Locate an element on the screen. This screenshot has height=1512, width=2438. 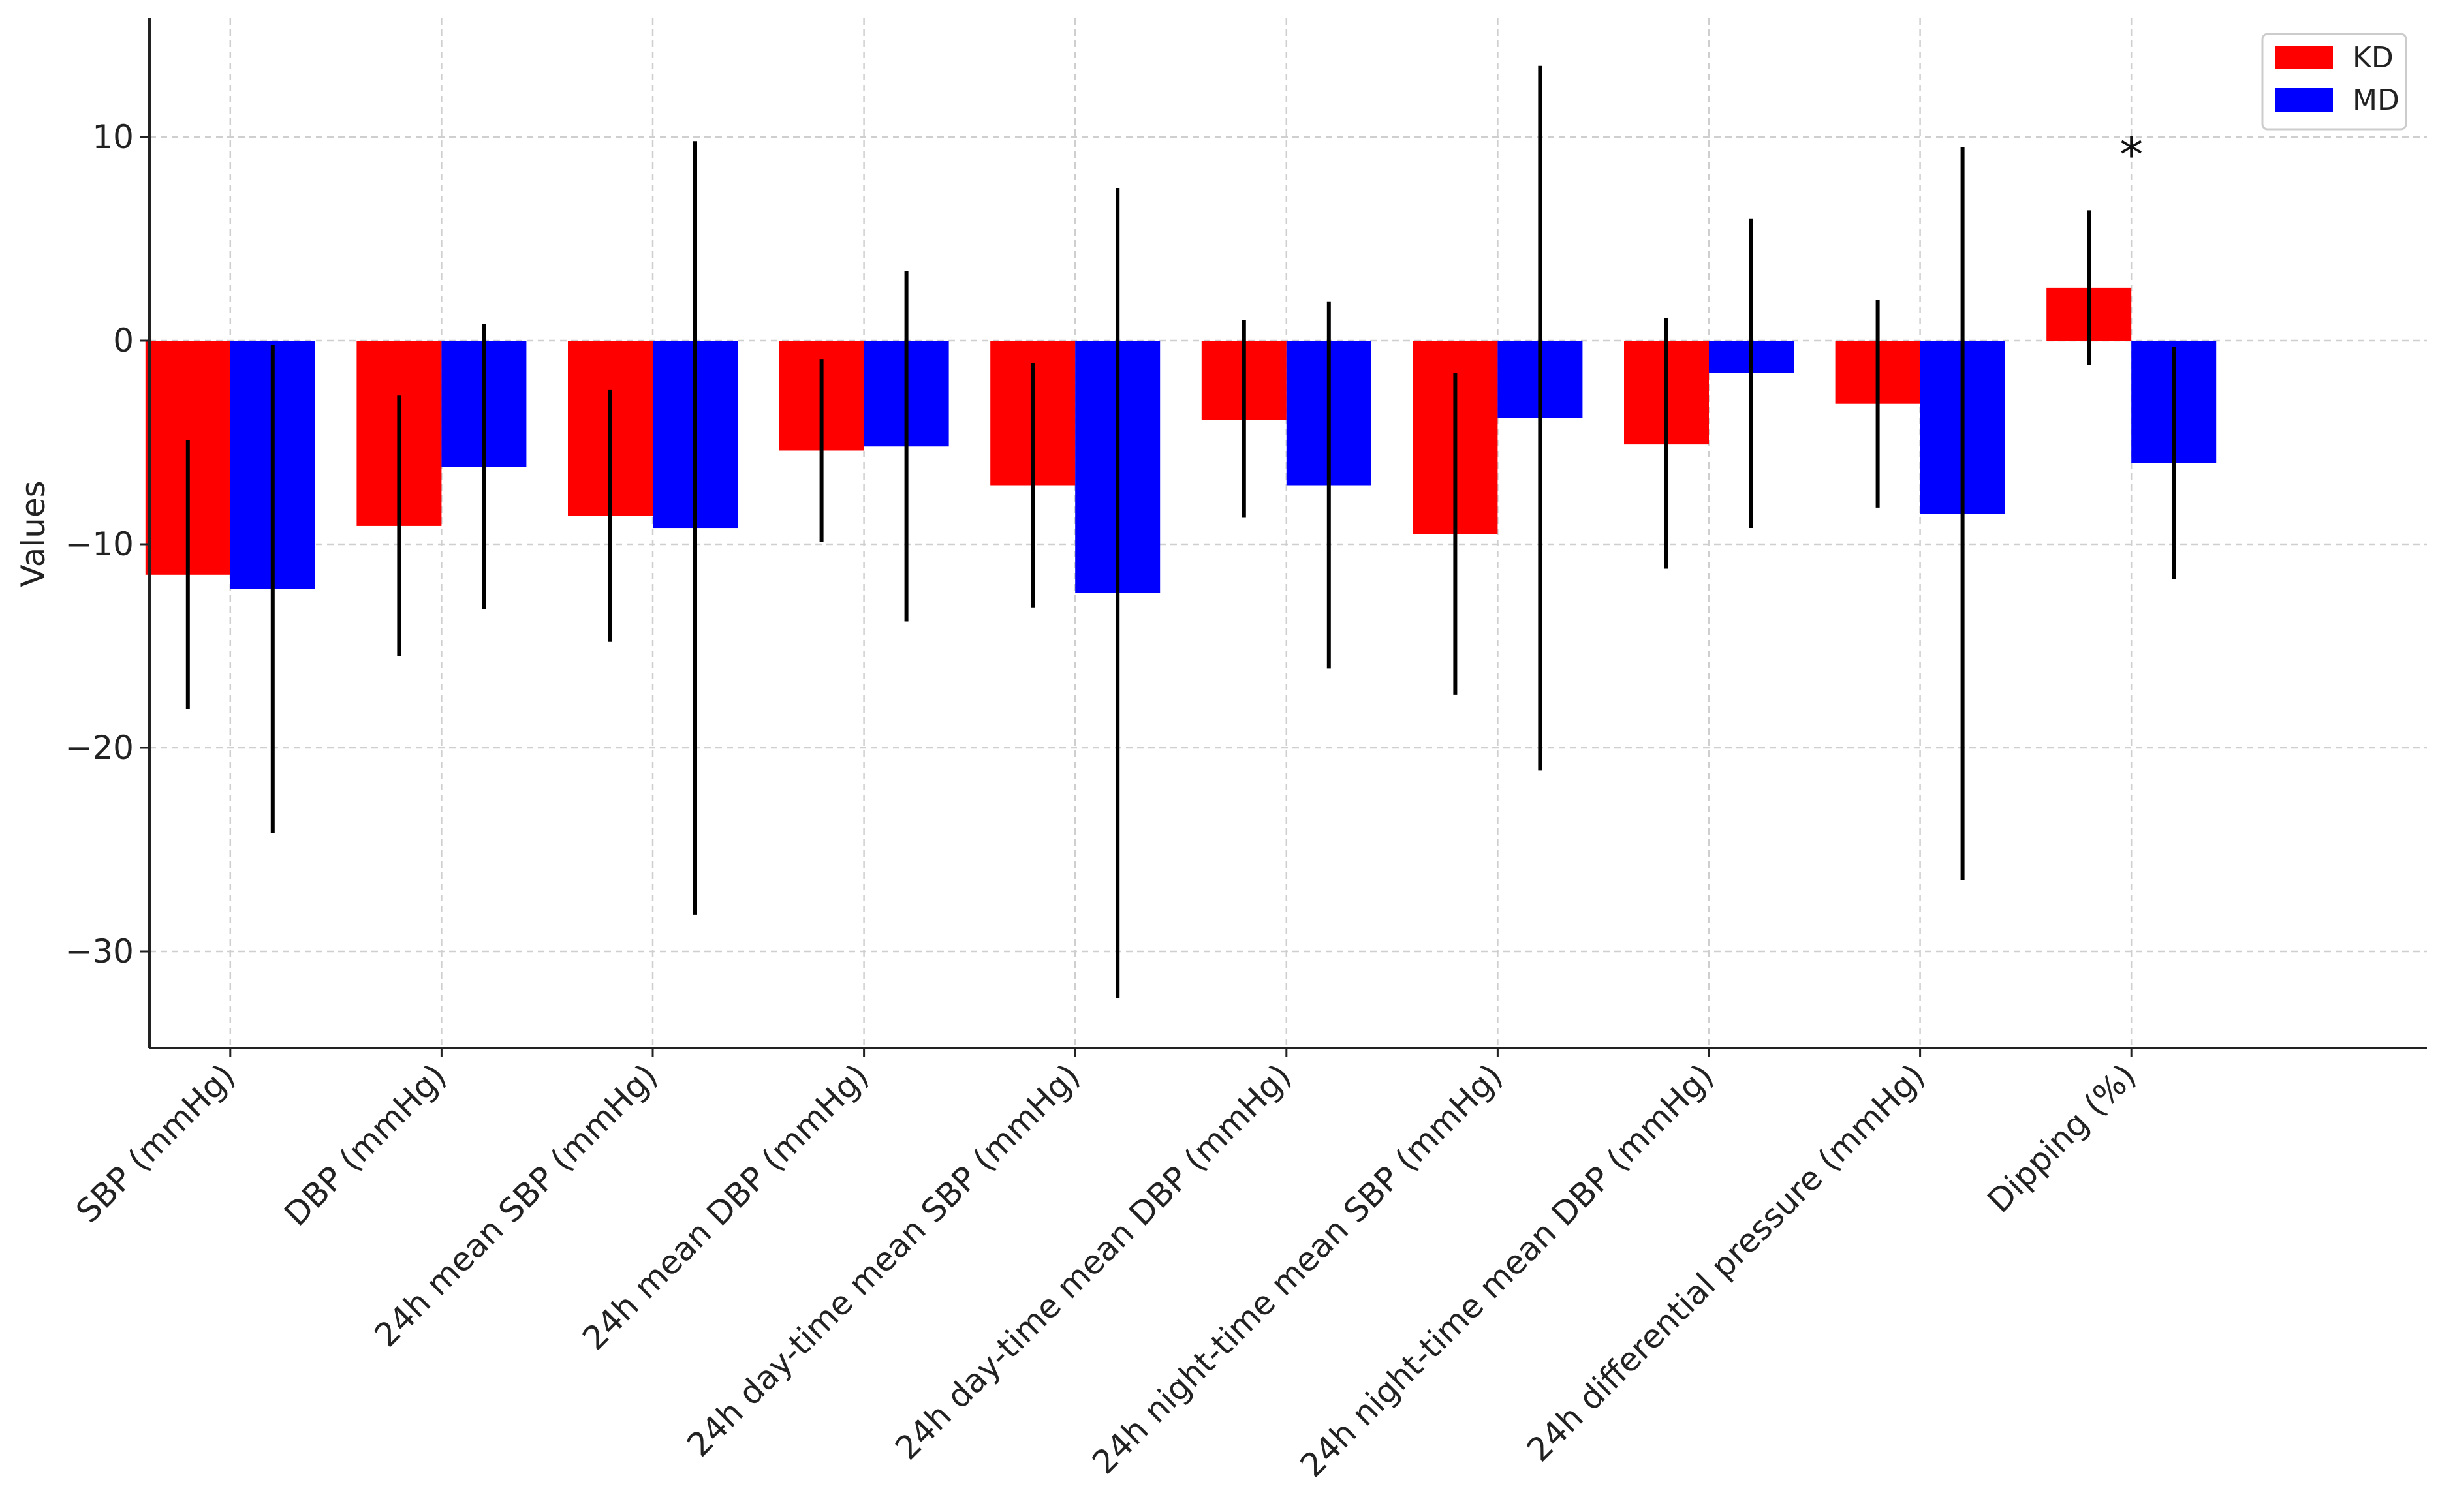
x-tick-label: 24h night-time mean SBP (mmHg) is located at coordinates (1297, 1269).